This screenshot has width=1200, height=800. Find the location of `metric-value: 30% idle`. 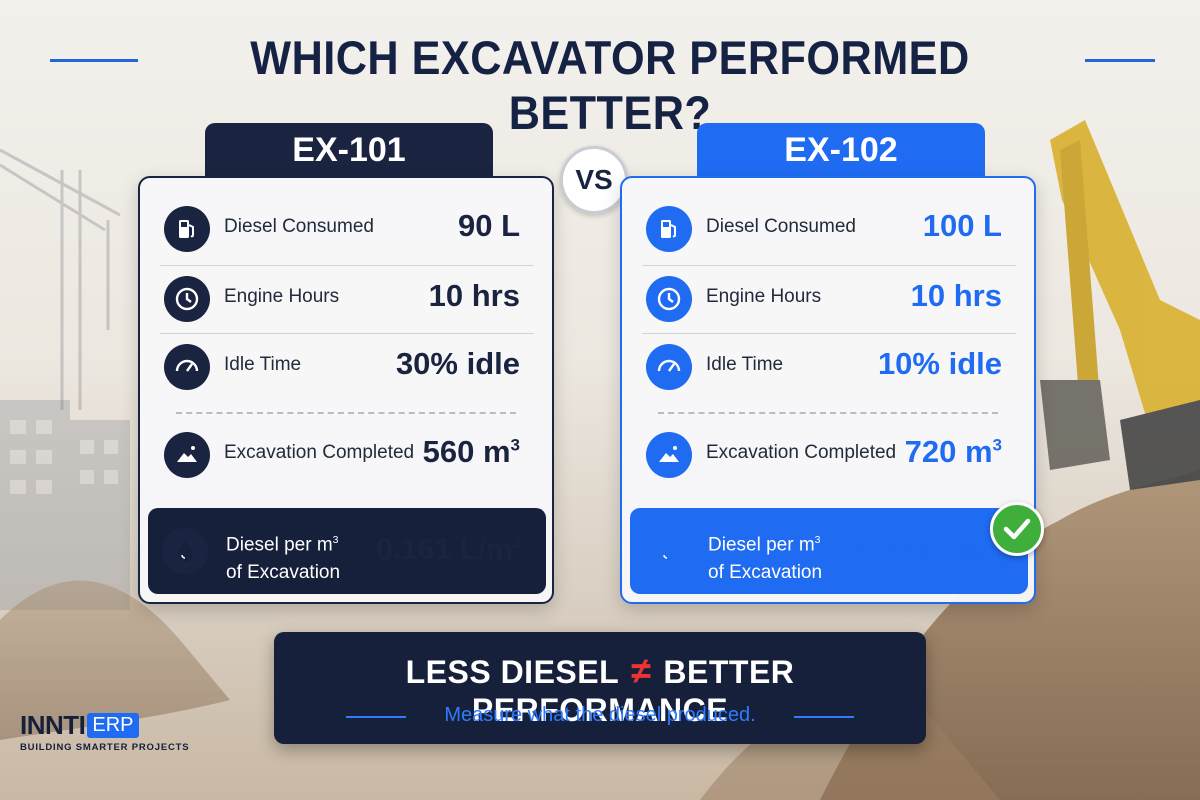

metric-value: 30% idle is located at coordinates (457, 363).